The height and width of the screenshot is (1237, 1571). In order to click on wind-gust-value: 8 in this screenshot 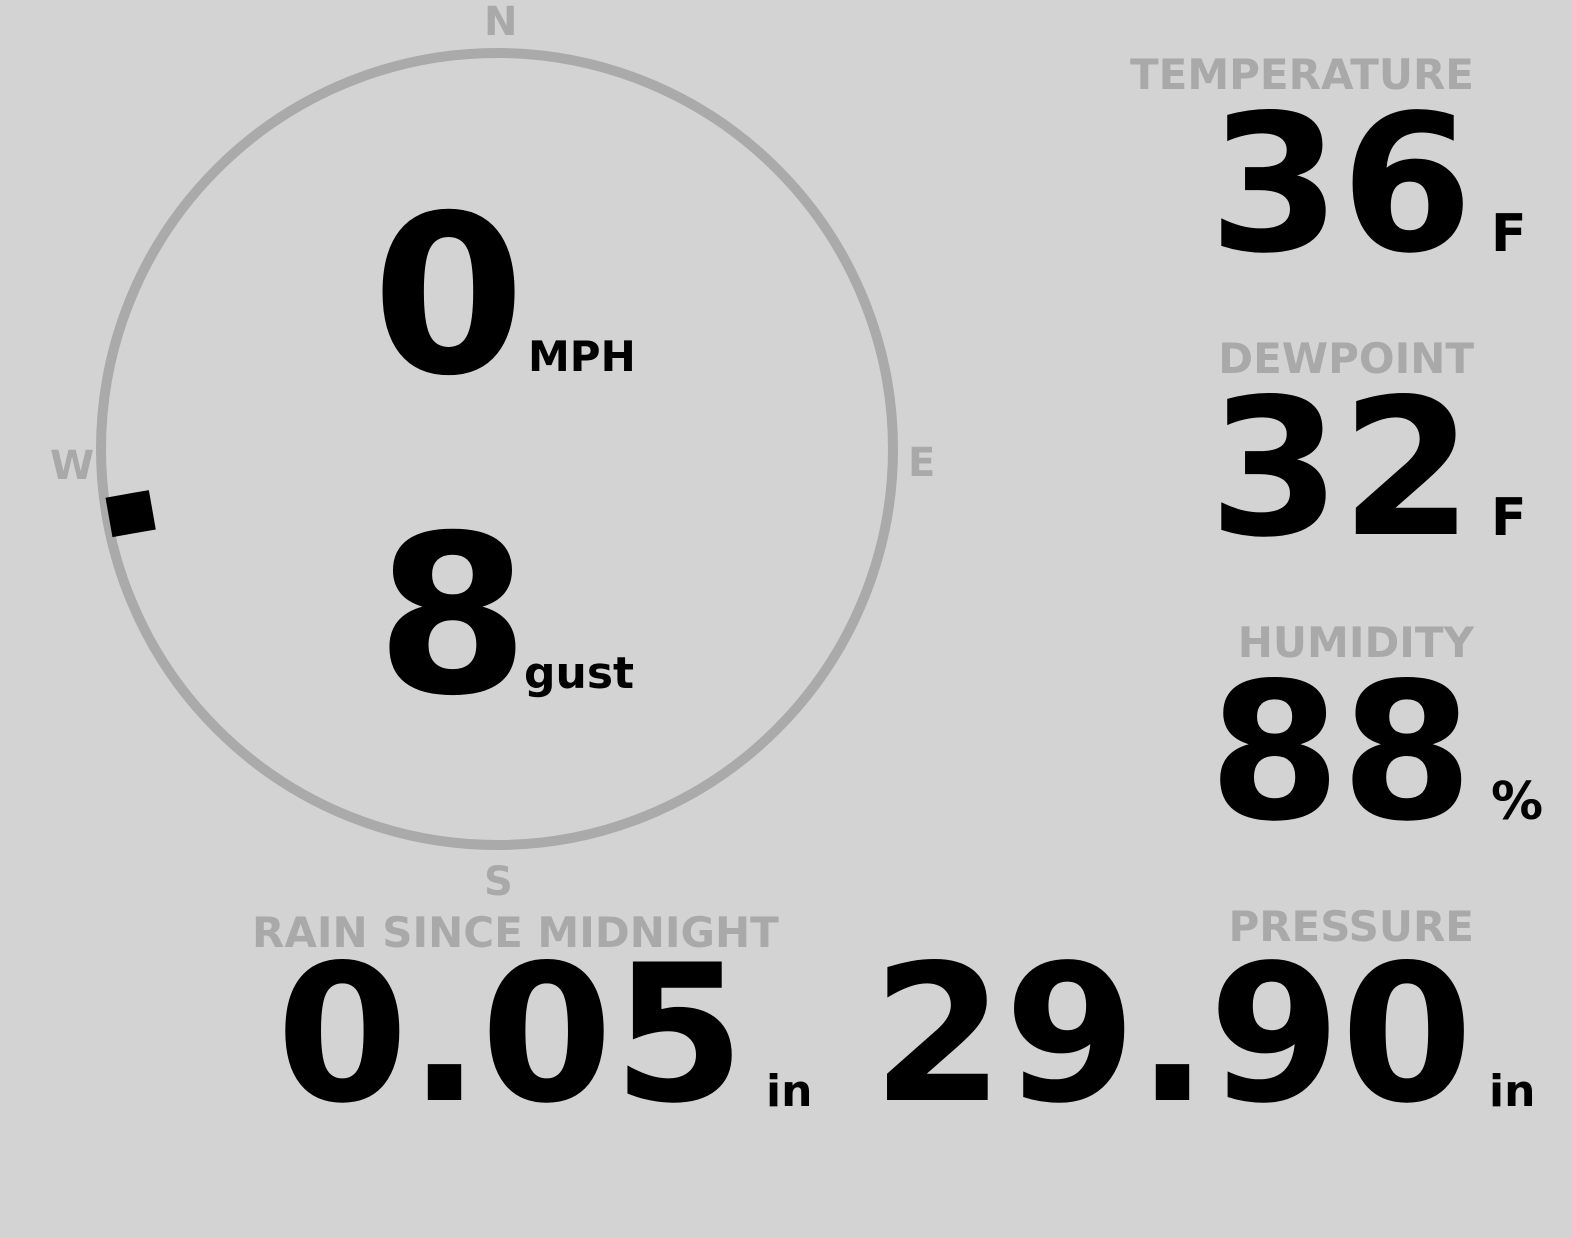, I will do `click(453, 616)`.